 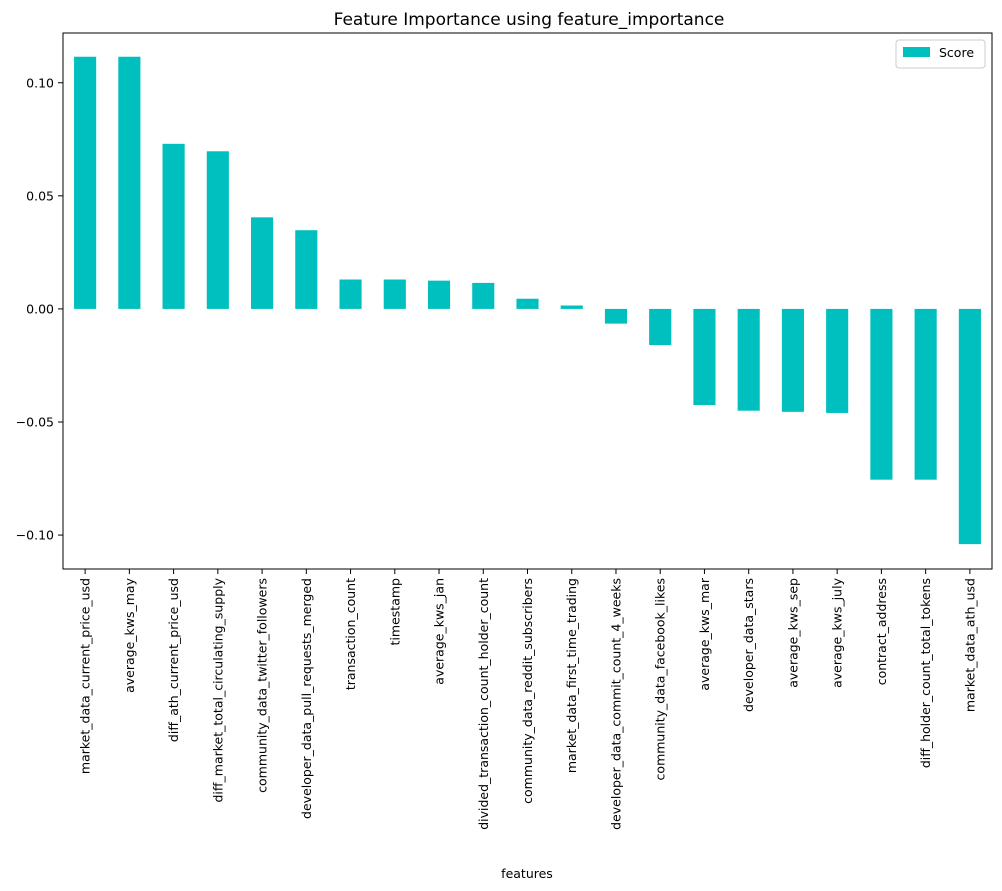 I want to click on y-axis: −0.10 −0.05 0.00 0.05 0.10, so click(x=39, y=309).